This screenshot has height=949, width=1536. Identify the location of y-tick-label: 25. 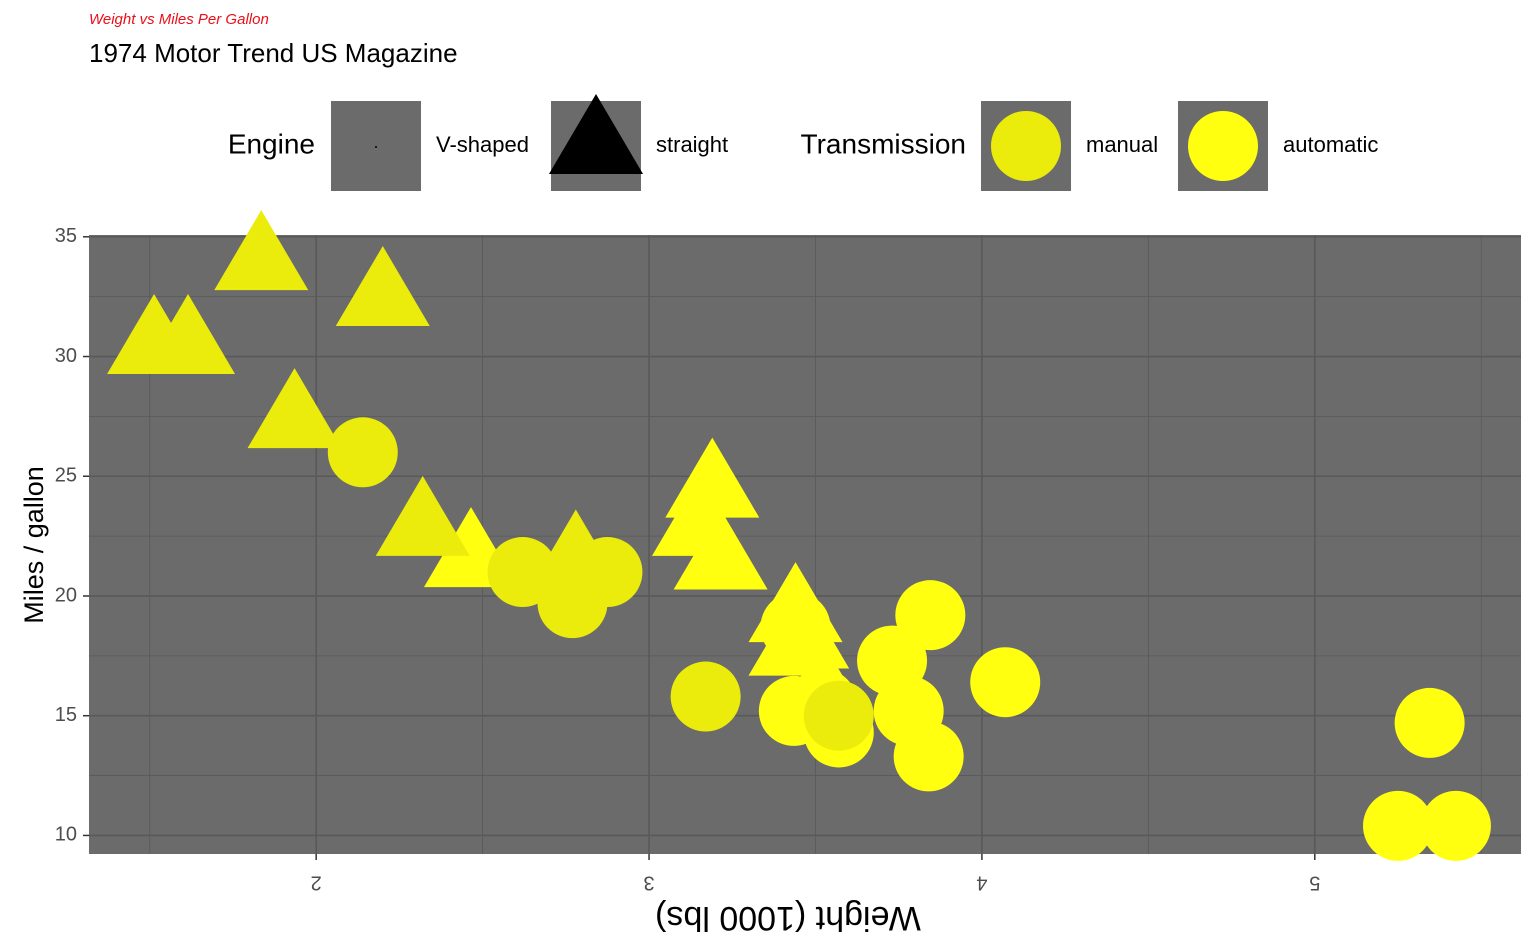
(66, 476).